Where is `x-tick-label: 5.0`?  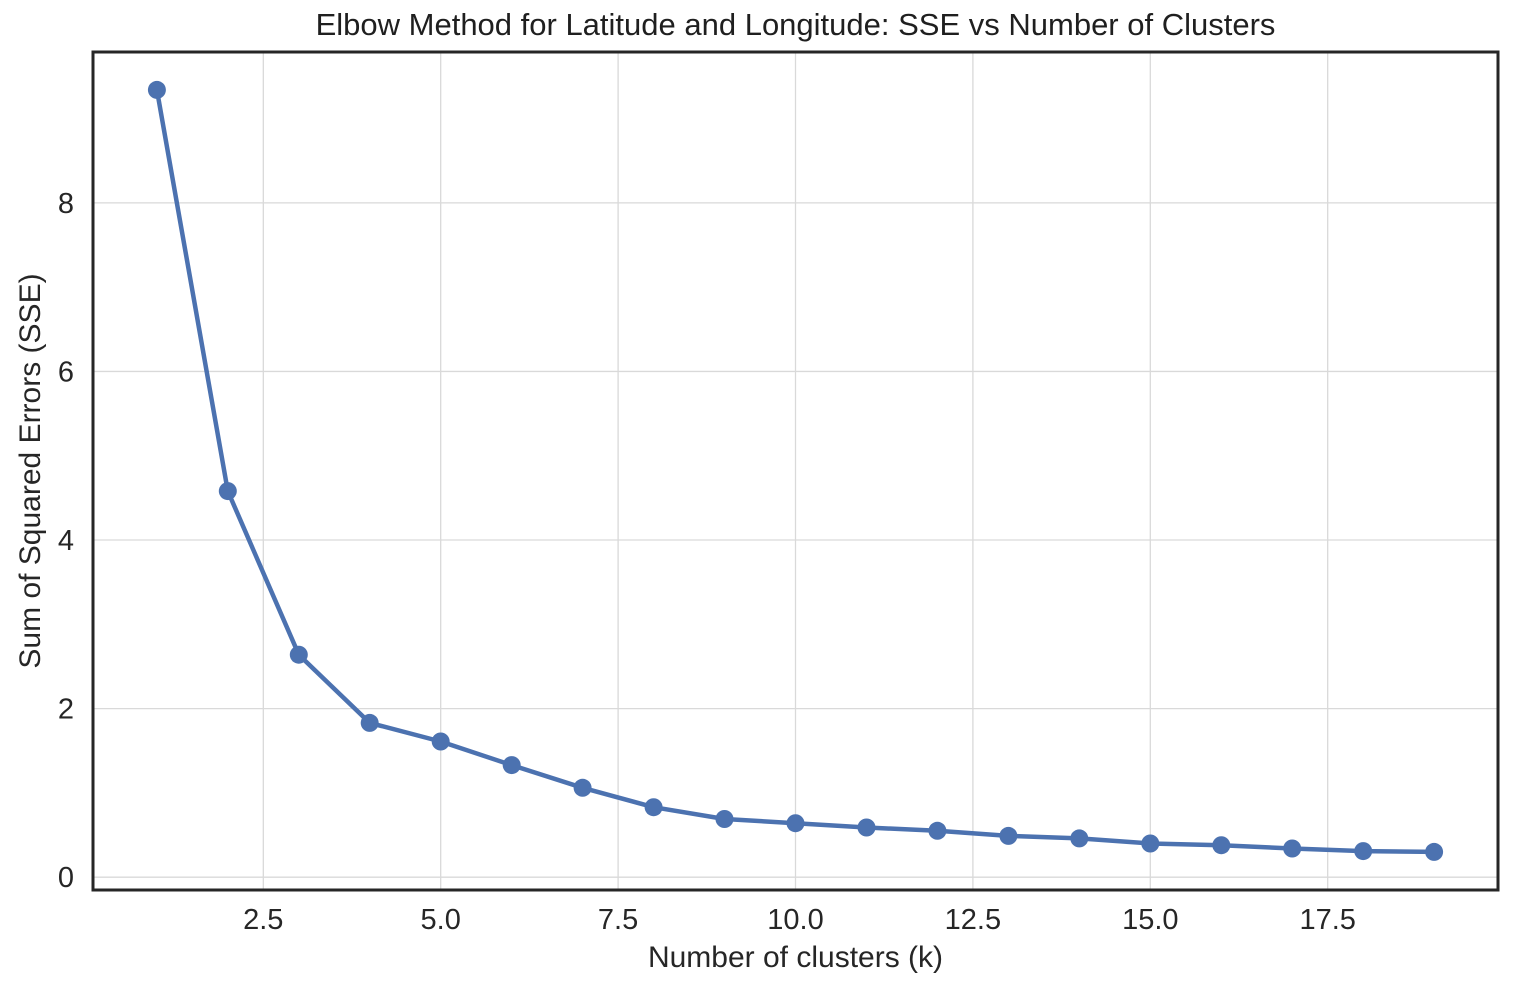
x-tick-label: 5.0 is located at coordinates (441, 920).